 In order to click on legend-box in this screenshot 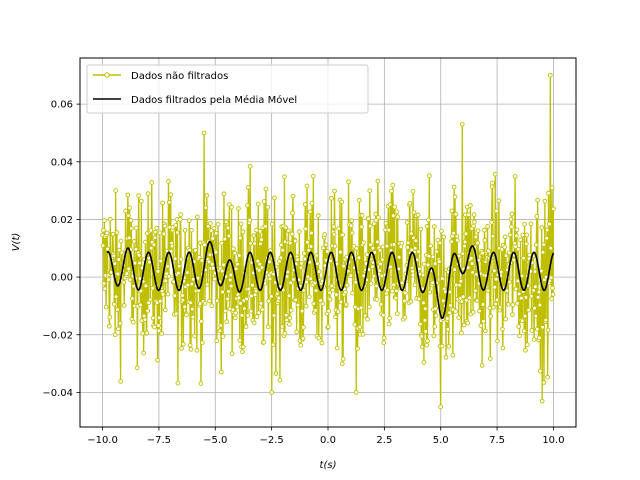, I will do `click(227, 89)`.